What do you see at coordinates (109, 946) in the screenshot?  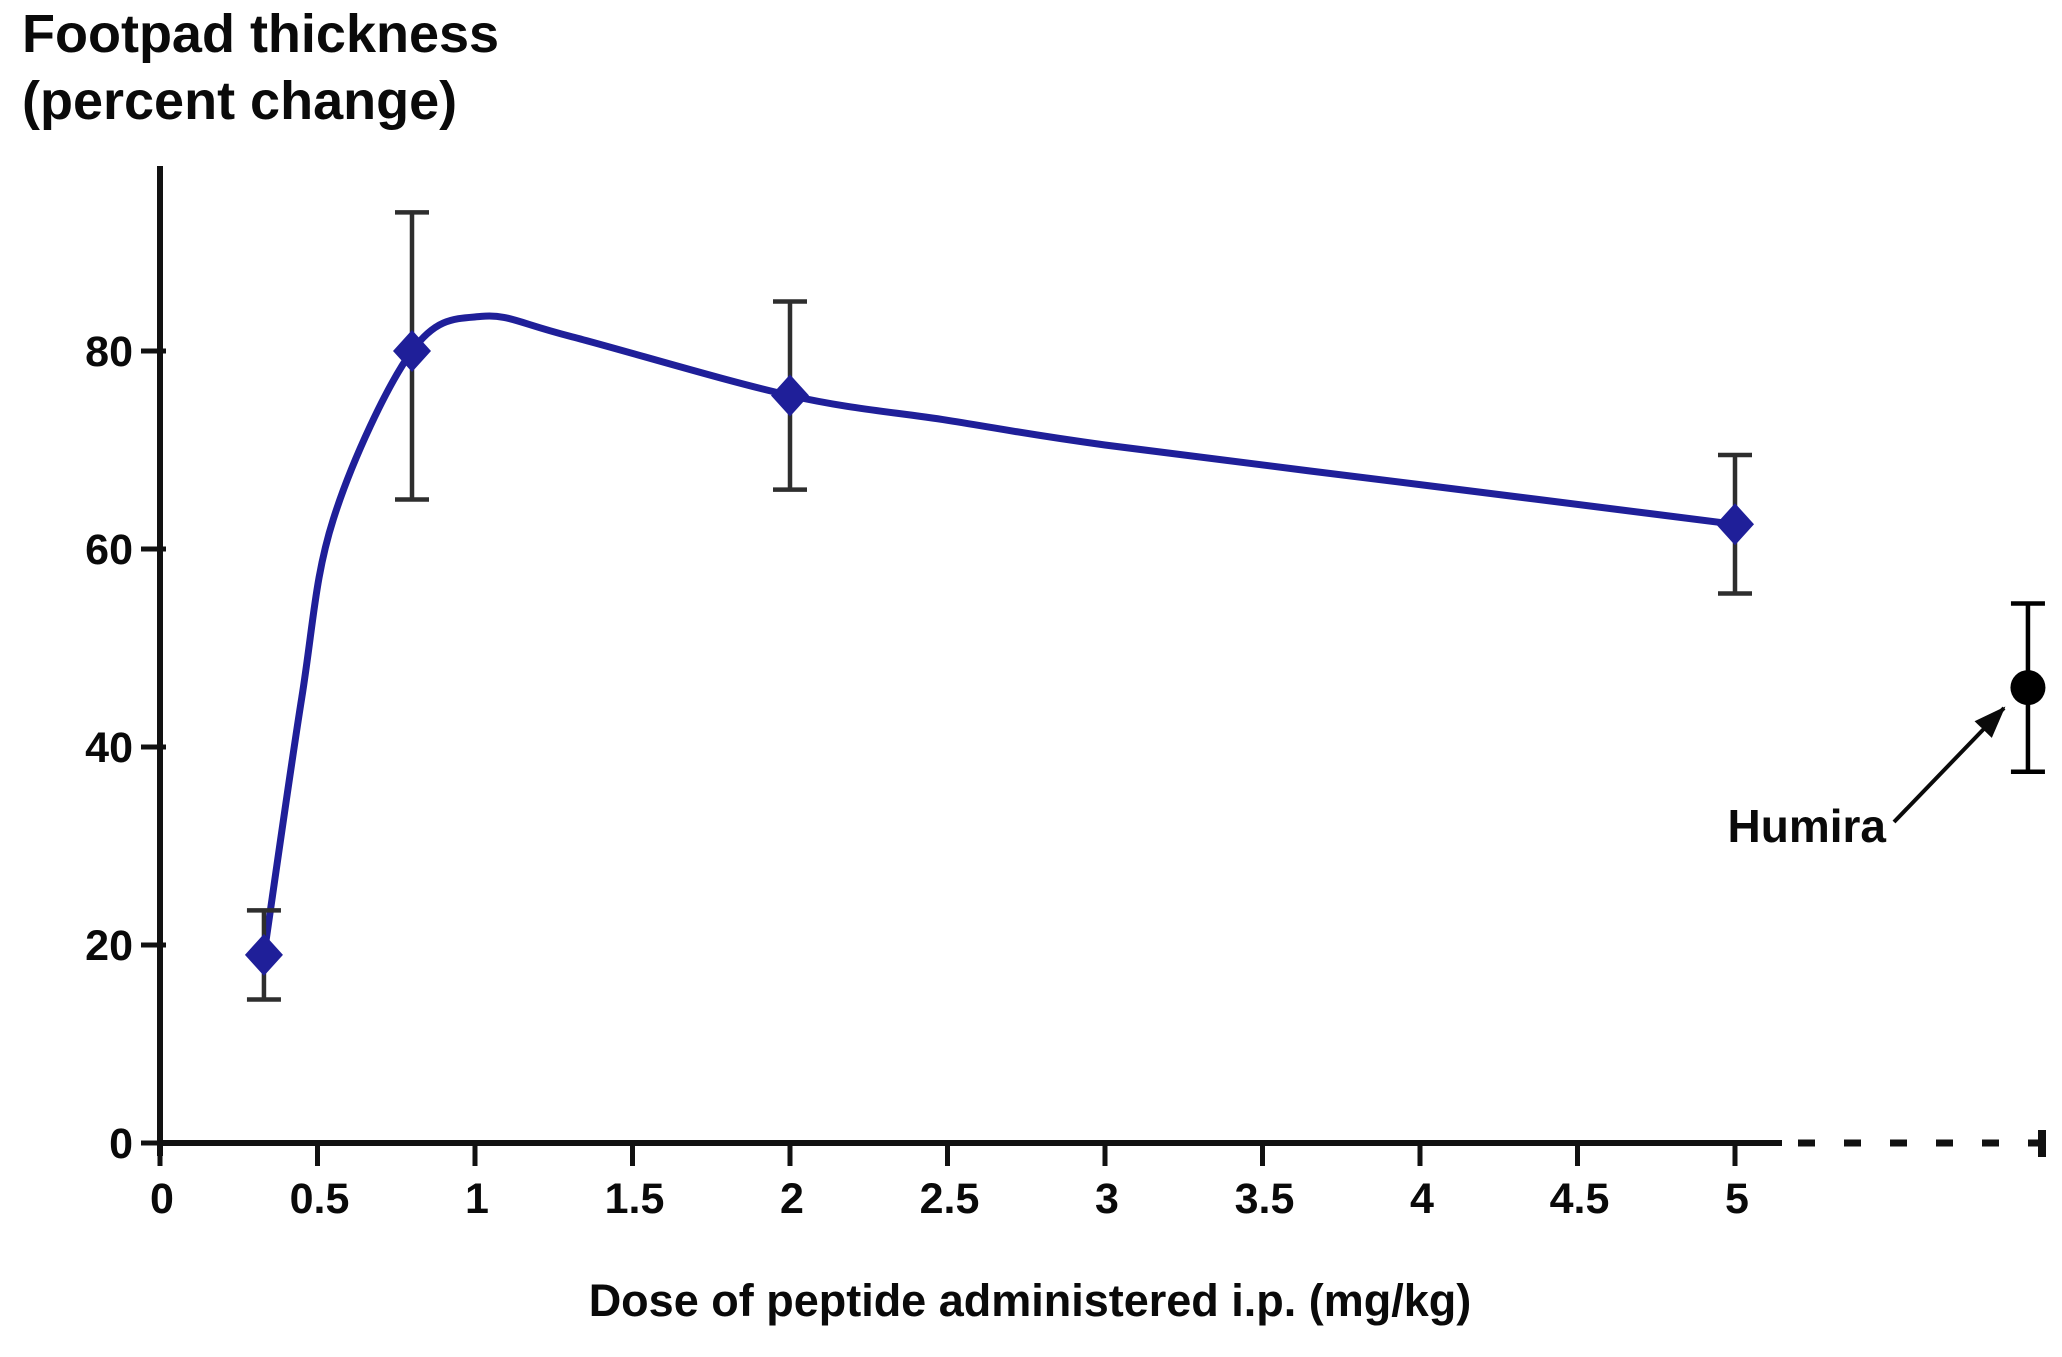 I see `y-tick-label: 20` at bounding box center [109, 946].